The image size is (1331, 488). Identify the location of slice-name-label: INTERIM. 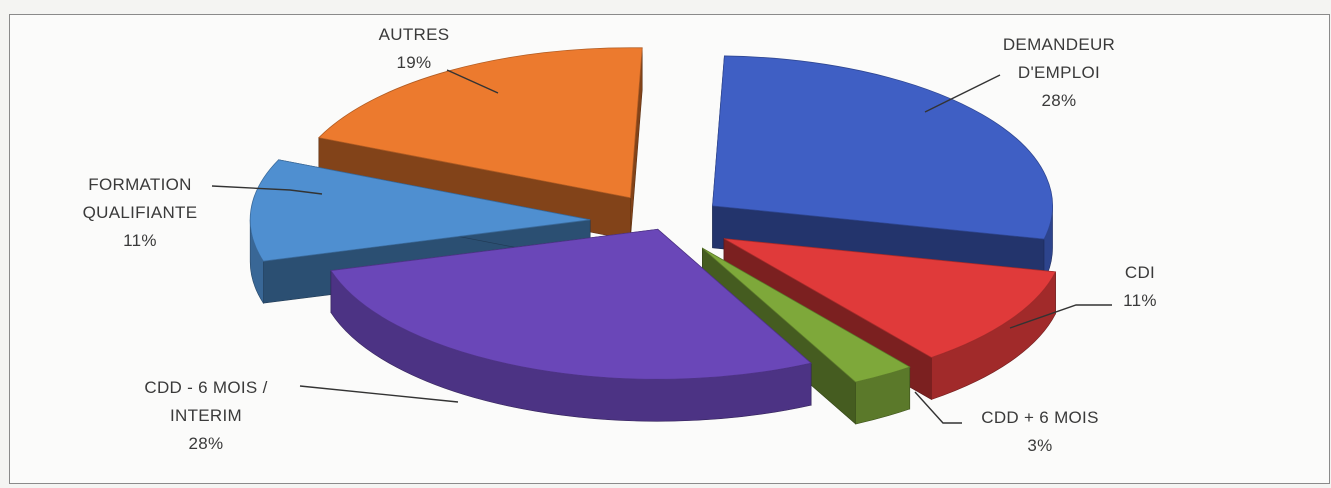
(206, 415).